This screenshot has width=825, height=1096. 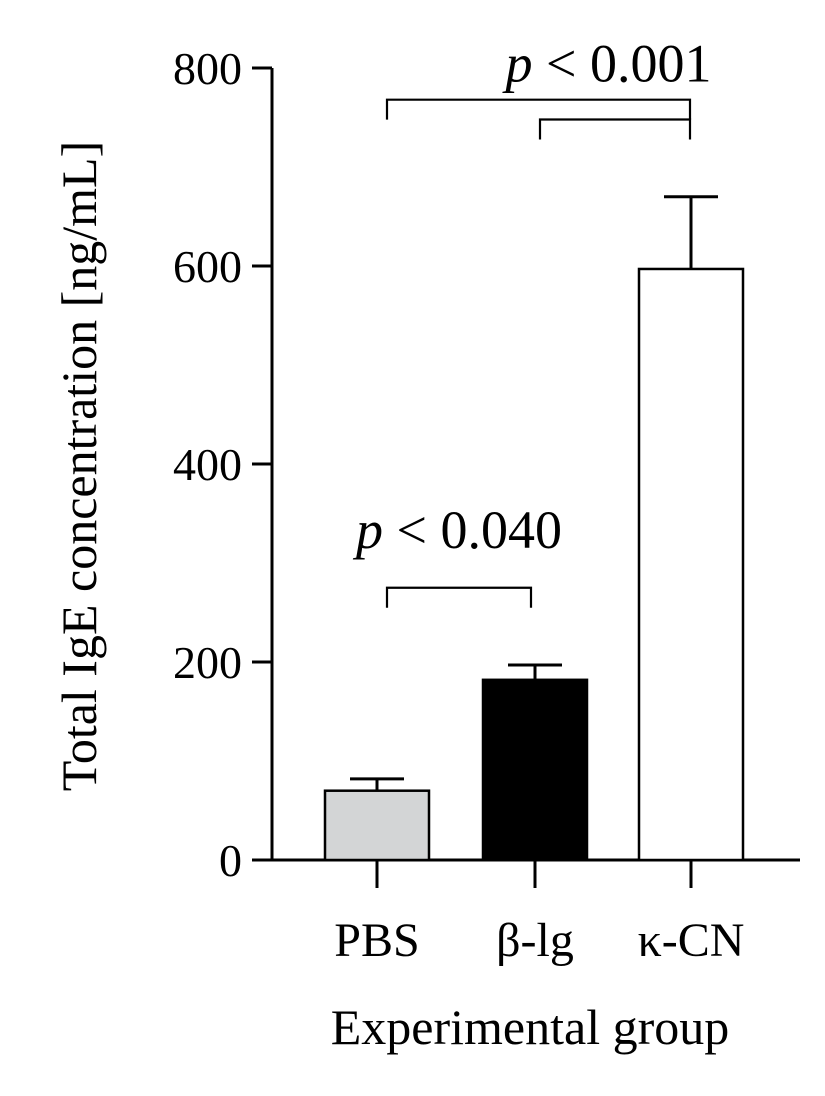 I want to click on significance-bracket-1: p < 0.001, so click(x=548, y=77).